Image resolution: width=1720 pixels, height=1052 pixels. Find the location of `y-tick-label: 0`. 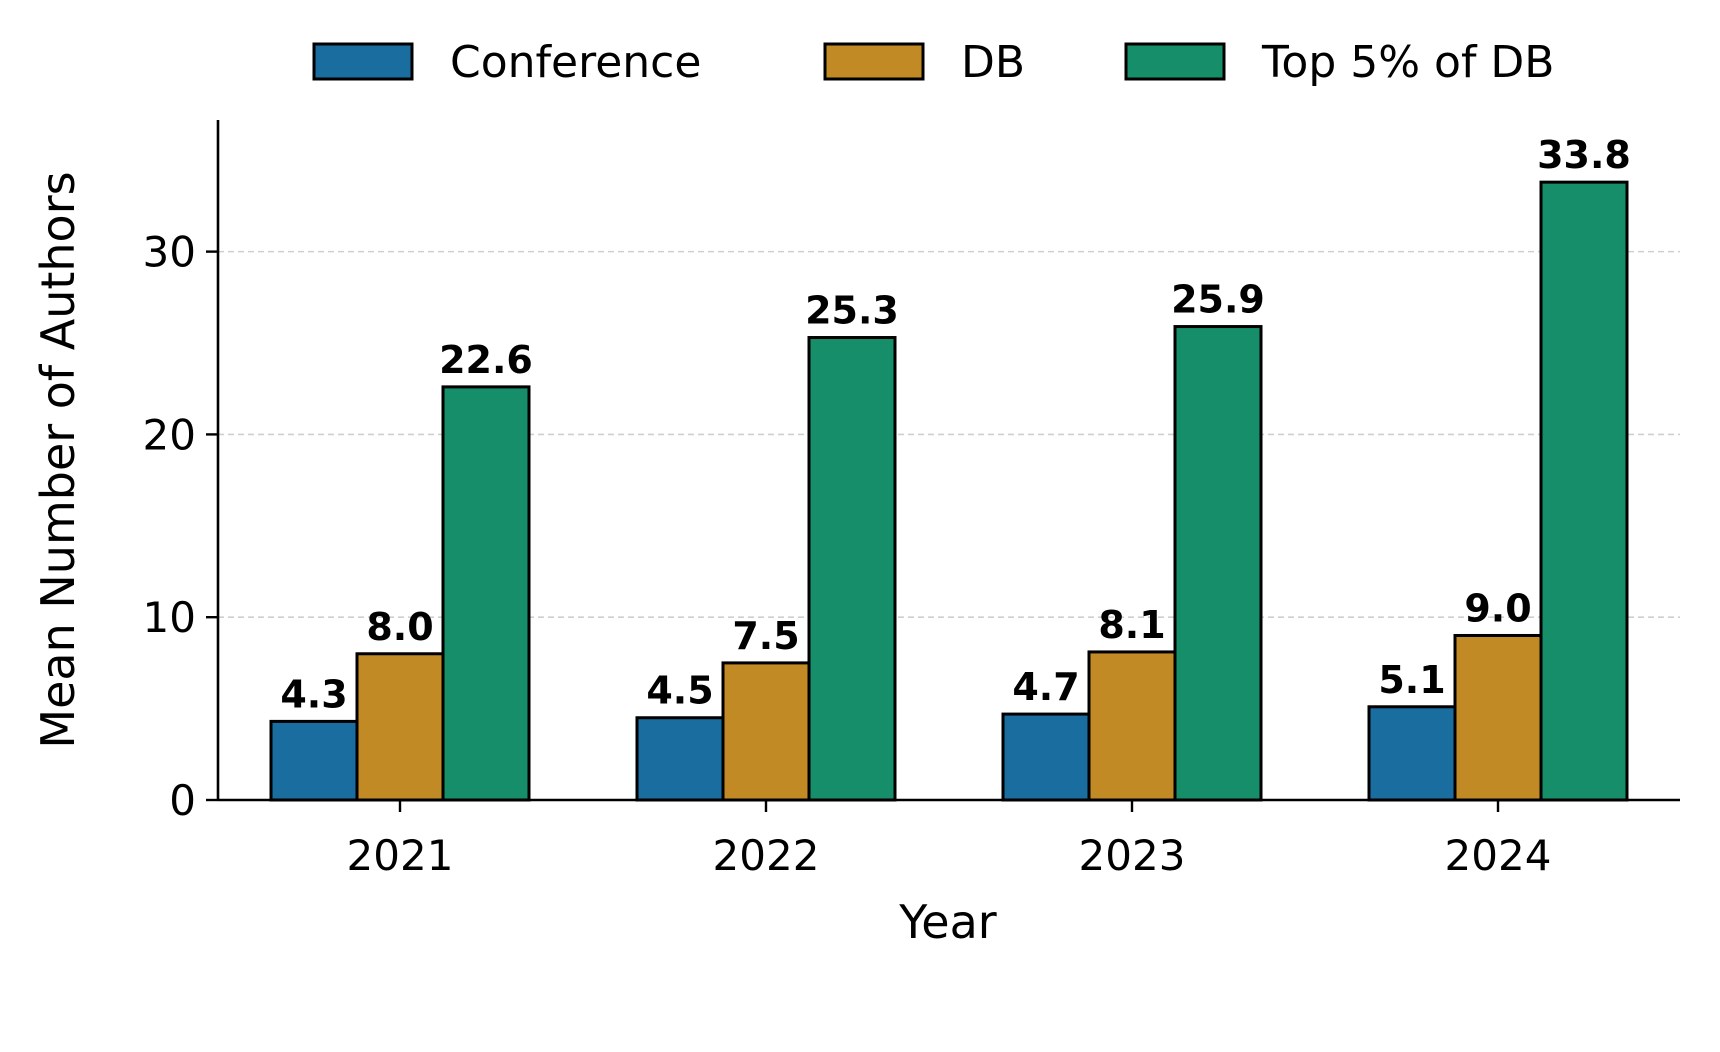

y-tick-label: 0 is located at coordinates (182, 800).